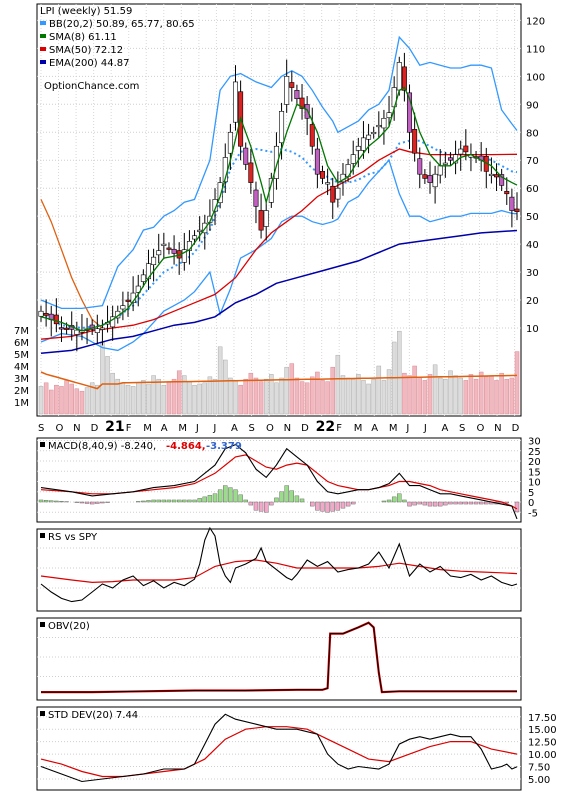  Describe the element at coordinates (542, 743) in the screenshot. I see `std-tick-label: 12.50` at that location.